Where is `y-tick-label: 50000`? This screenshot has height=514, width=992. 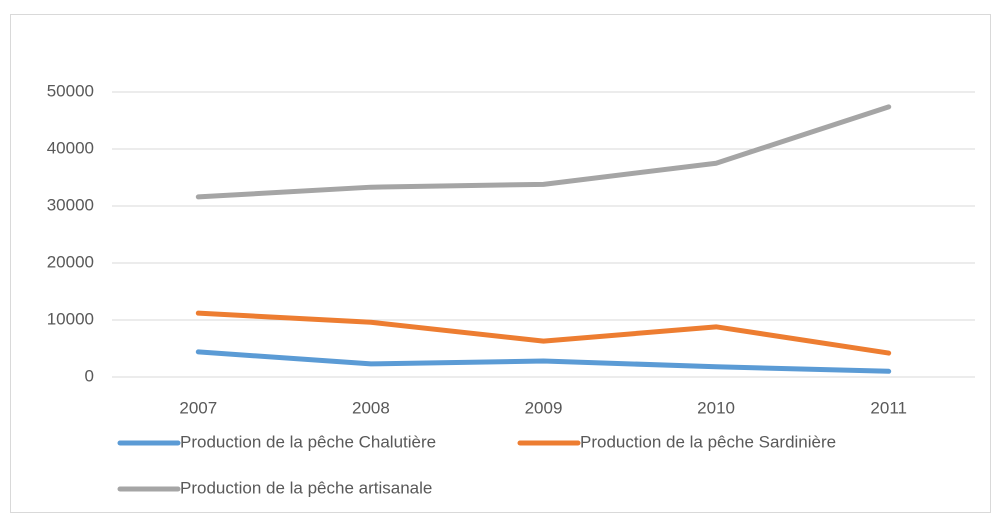
y-tick-label: 50000 is located at coordinates (70, 90).